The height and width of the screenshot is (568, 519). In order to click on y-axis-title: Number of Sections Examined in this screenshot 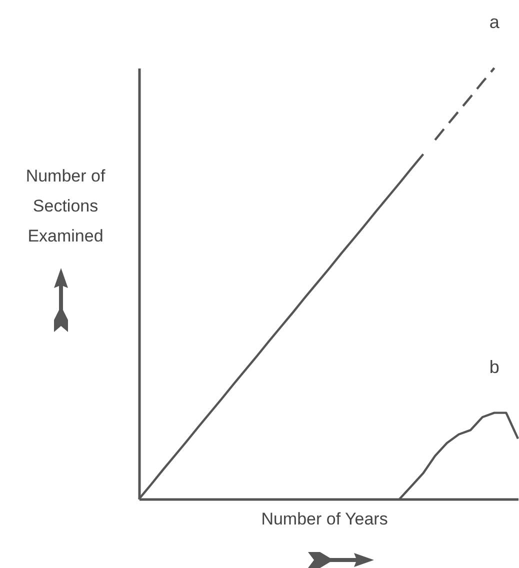, I will do `click(66, 206)`.